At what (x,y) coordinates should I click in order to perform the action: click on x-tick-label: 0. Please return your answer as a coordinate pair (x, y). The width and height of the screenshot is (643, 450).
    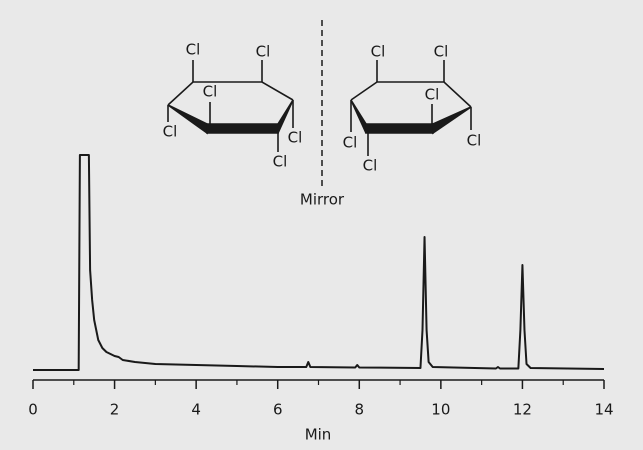
    Looking at the image, I should click on (33, 410).